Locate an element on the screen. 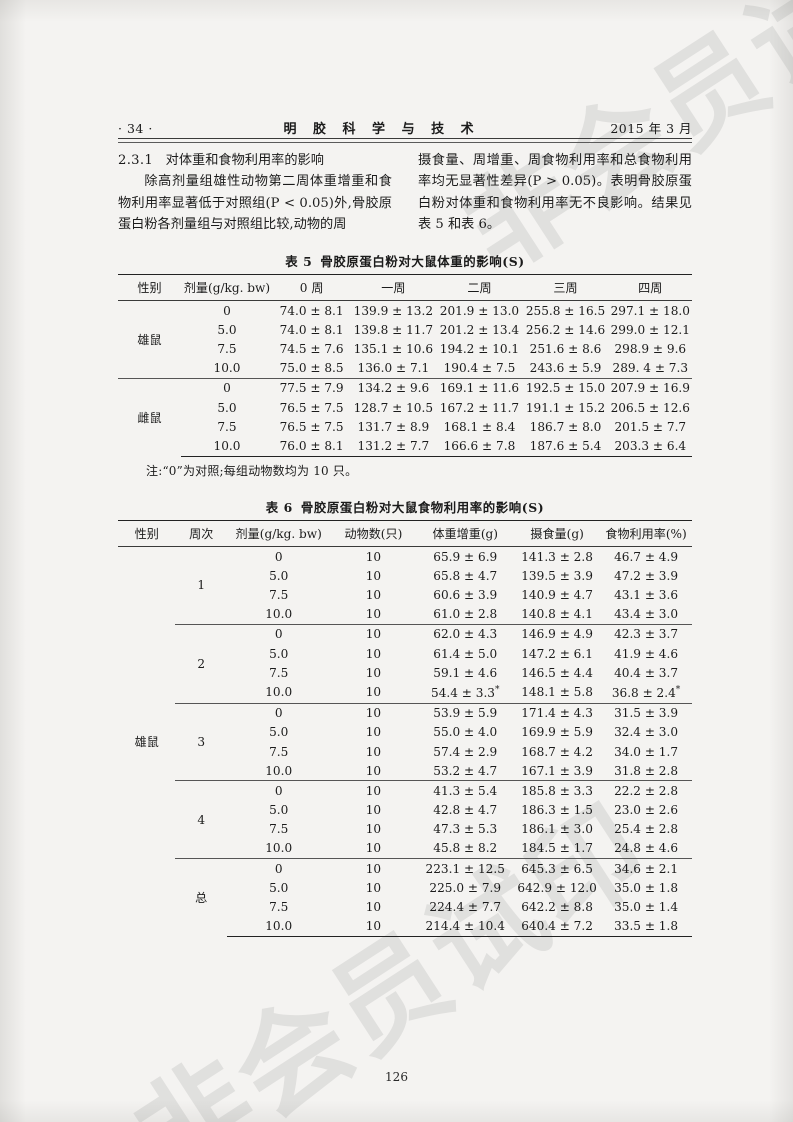 Image resolution: width=793 pixels, height=1122 pixels. cell-intake: 169.9 ± 5.9 is located at coordinates (557, 732).